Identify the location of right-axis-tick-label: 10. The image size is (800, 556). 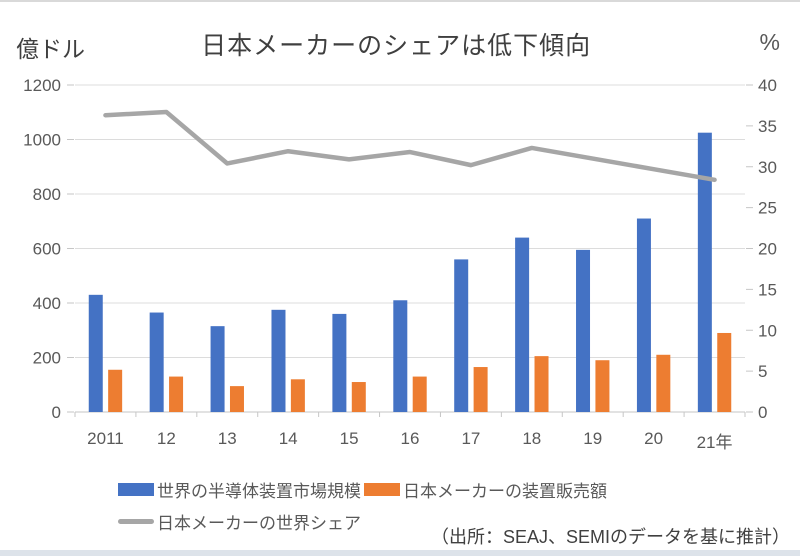
(767, 330).